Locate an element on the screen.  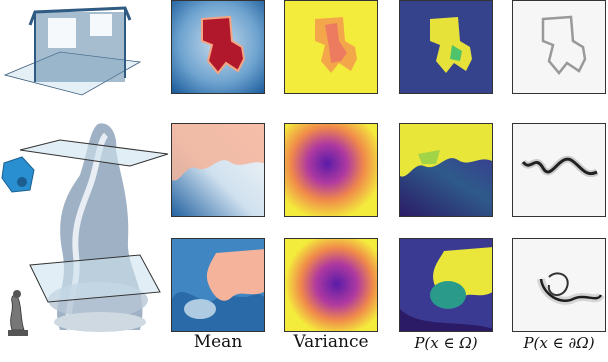
column-label-mean: Mean is located at coordinates (218, 342).